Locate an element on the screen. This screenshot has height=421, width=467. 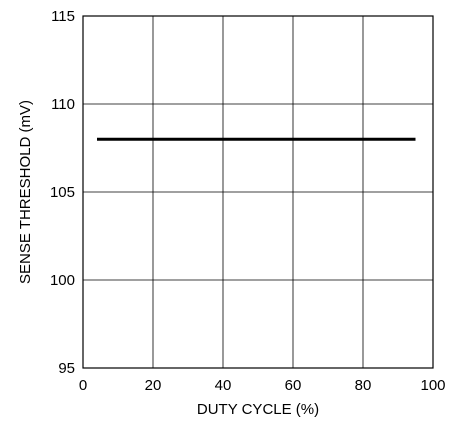
x-tick-label: 100 is located at coordinates (432, 385).